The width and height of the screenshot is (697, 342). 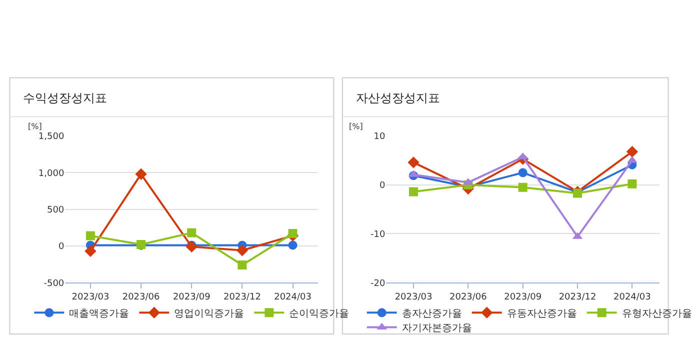 What do you see at coordinates (541, 314) in the screenshot?
I see `legend-label: 유동자산증가율` at bounding box center [541, 314].